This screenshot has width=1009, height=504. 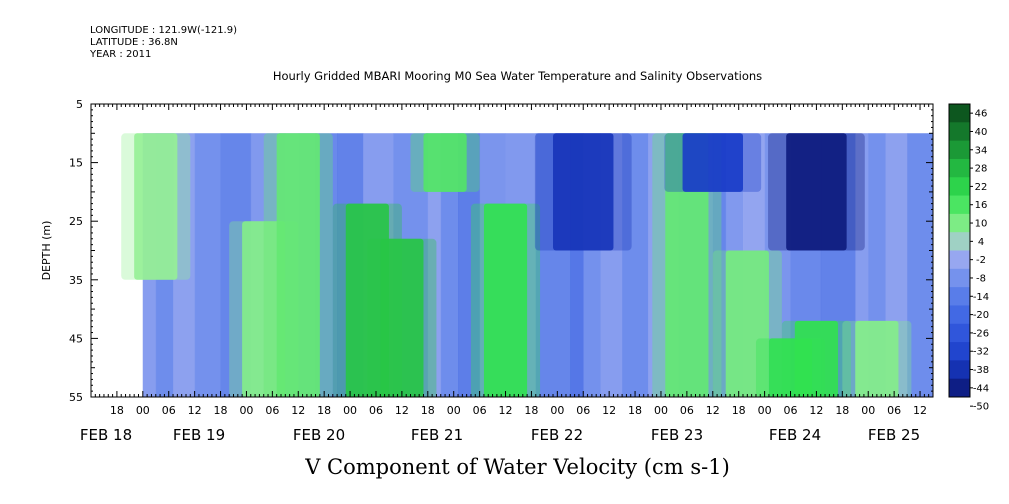 I want to click on x-date-label: FEB 20, so click(x=319, y=435).